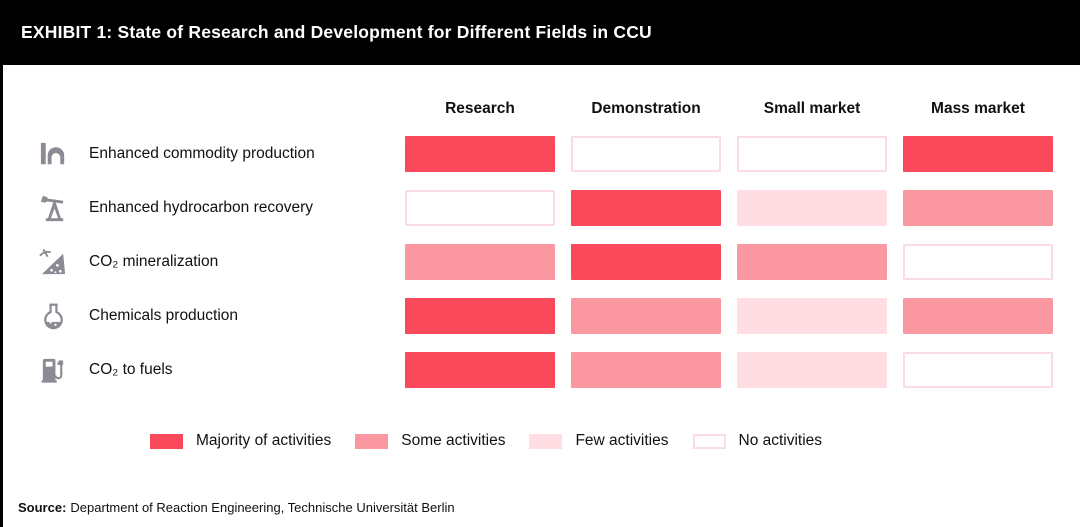 Image resolution: width=1080 pixels, height=527 pixels. What do you see at coordinates (264, 440) in the screenshot?
I see `legend-label: Majority of activities` at bounding box center [264, 440].